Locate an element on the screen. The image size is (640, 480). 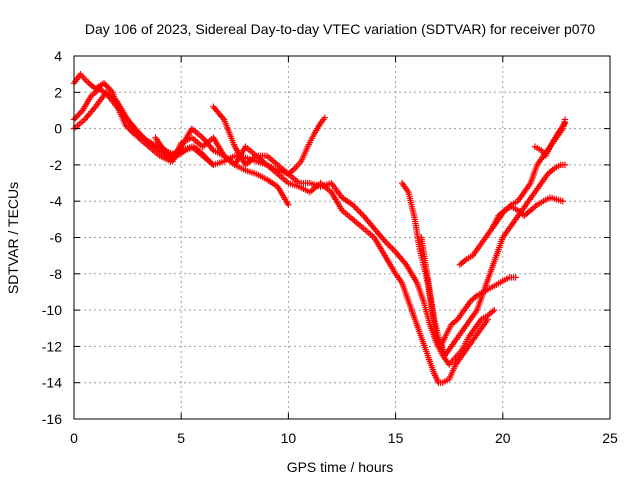
x-tick-label: 0 is located at coordinates (74, 438).